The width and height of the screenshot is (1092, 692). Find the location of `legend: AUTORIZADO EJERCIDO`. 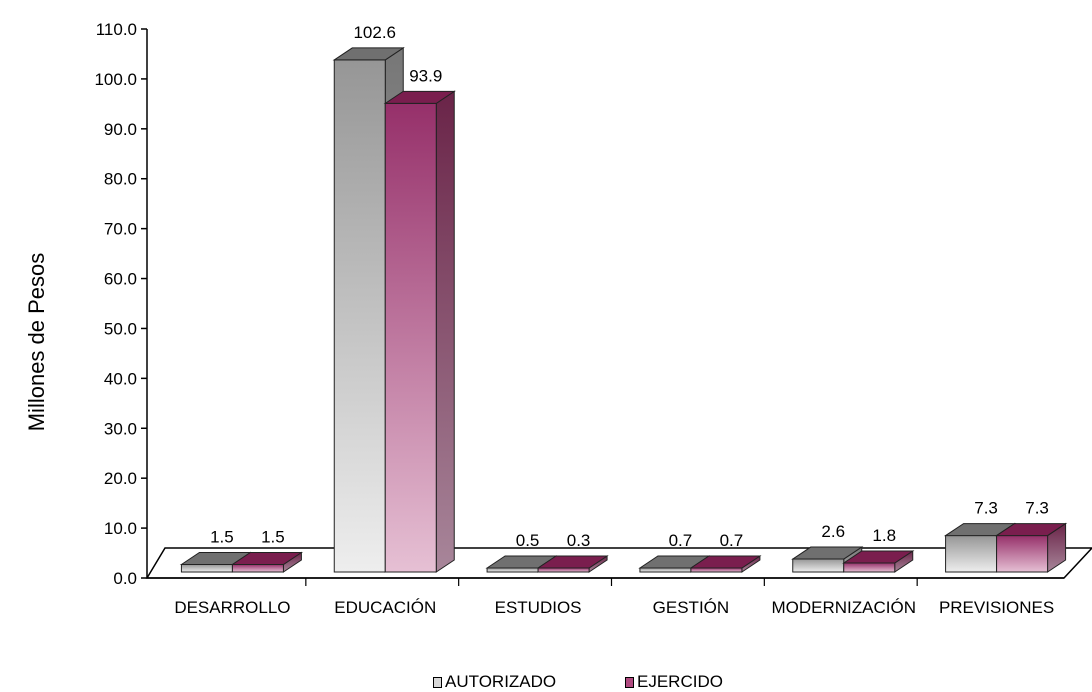

legend: AUTORIZADO EJERCIDO is located at coordinates (546, 682).